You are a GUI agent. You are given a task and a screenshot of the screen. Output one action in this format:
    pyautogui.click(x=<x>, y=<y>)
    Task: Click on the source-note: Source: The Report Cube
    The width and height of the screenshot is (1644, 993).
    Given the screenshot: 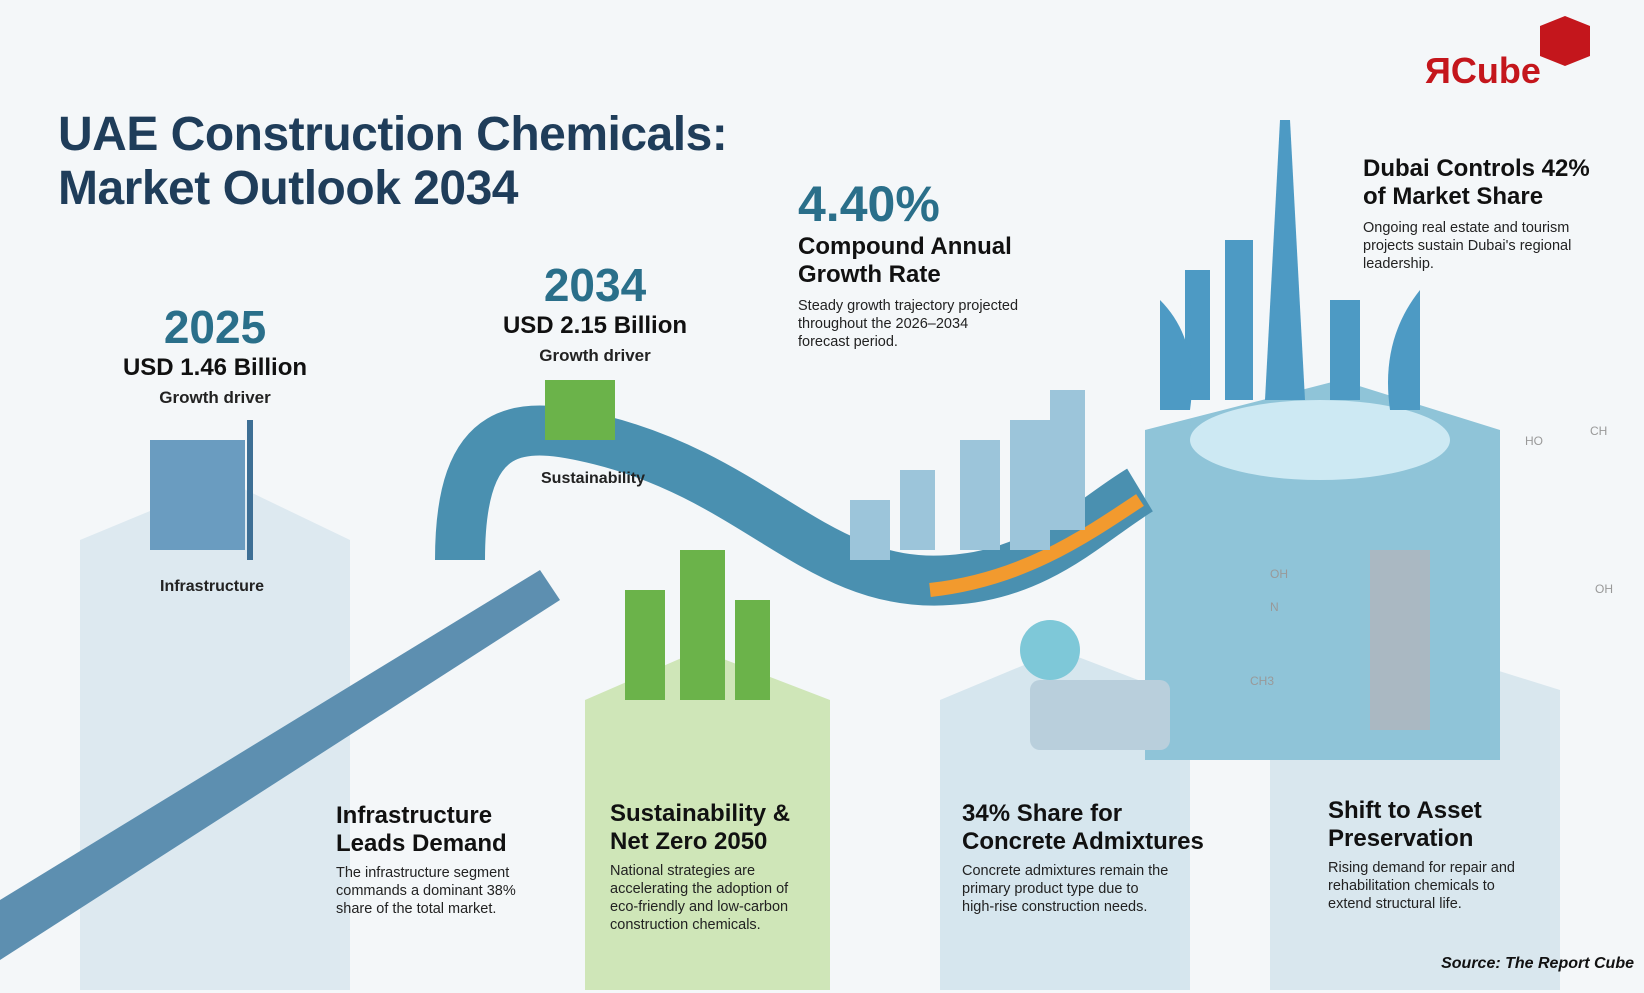 What is the action you would take?
    pyautogui.click(x=1537, y=963)
    